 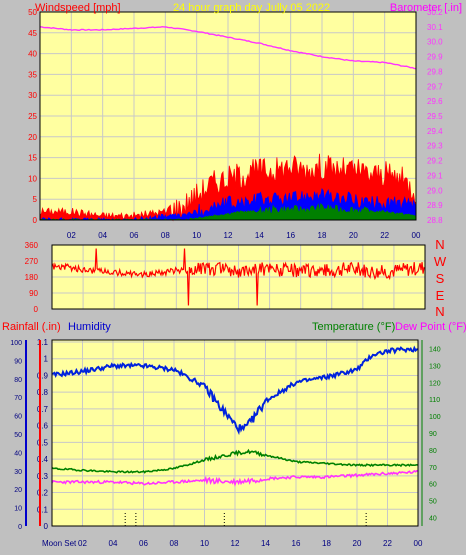 What do you see at coordinates (43, 409) in the screenshot?
I see `rain-y-tick-label: 0.7` at bounding box center [43, 409].